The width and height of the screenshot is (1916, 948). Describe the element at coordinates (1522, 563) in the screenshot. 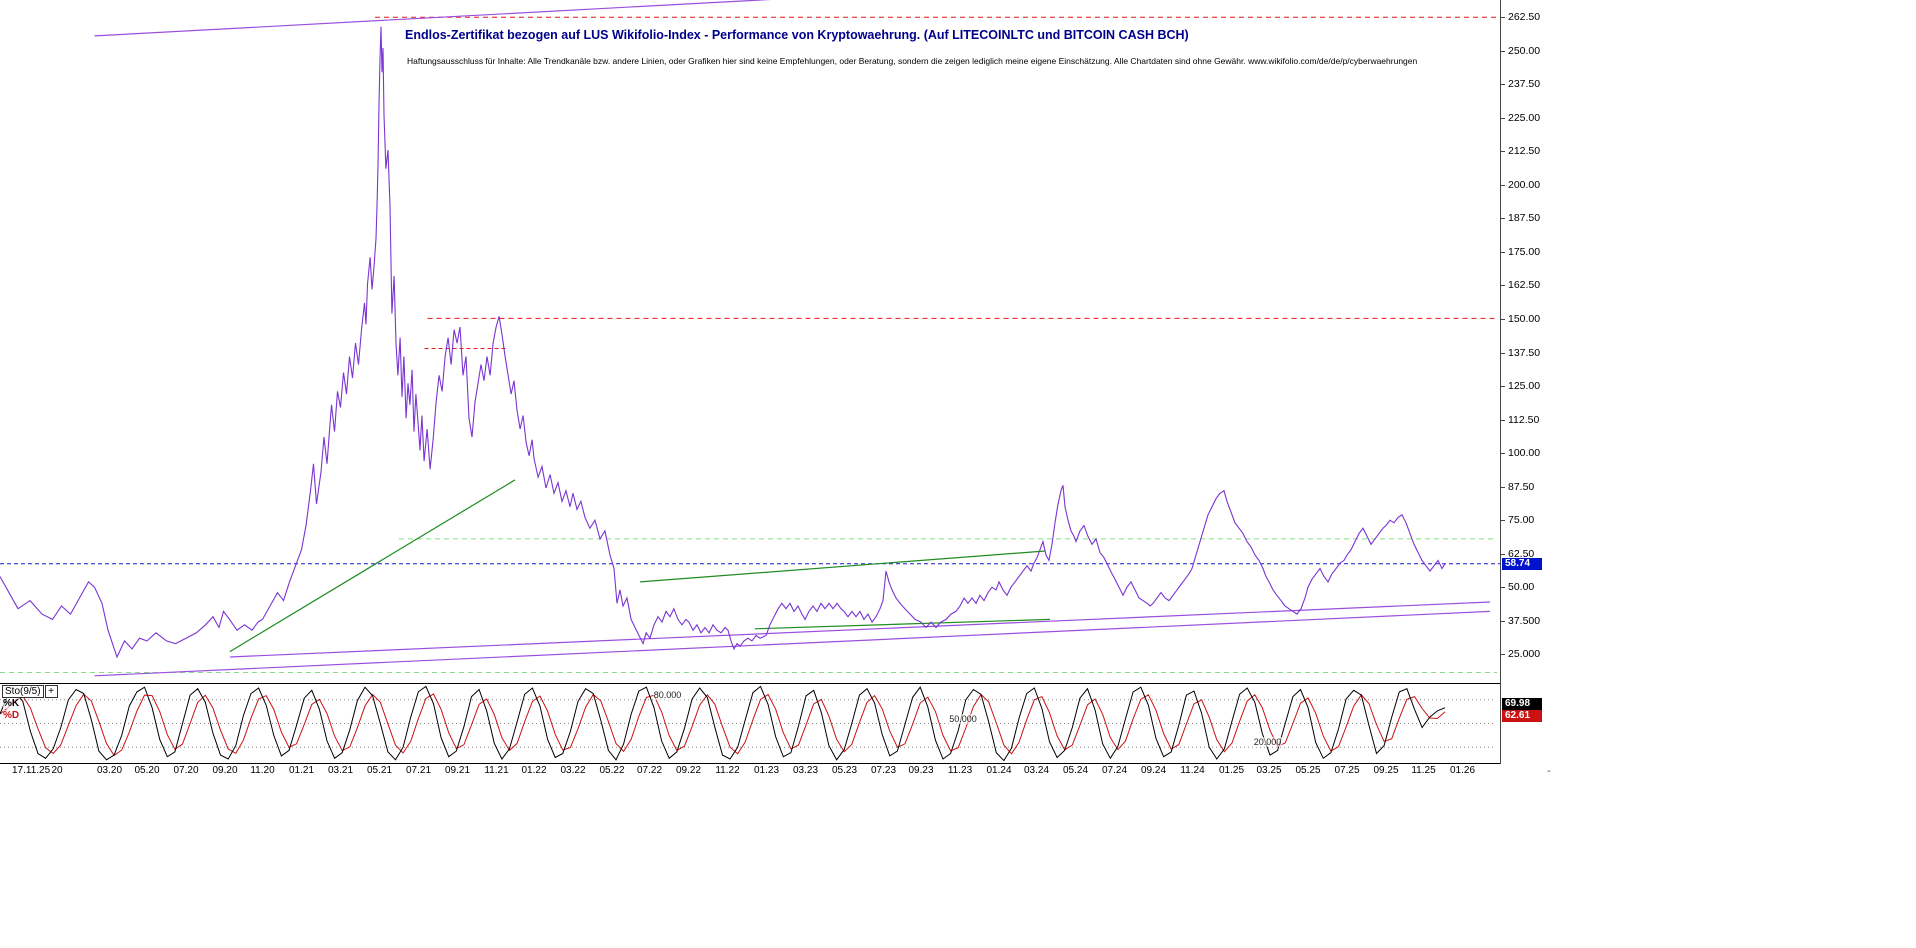

I see `current-price-tag: 58.74` at that location.